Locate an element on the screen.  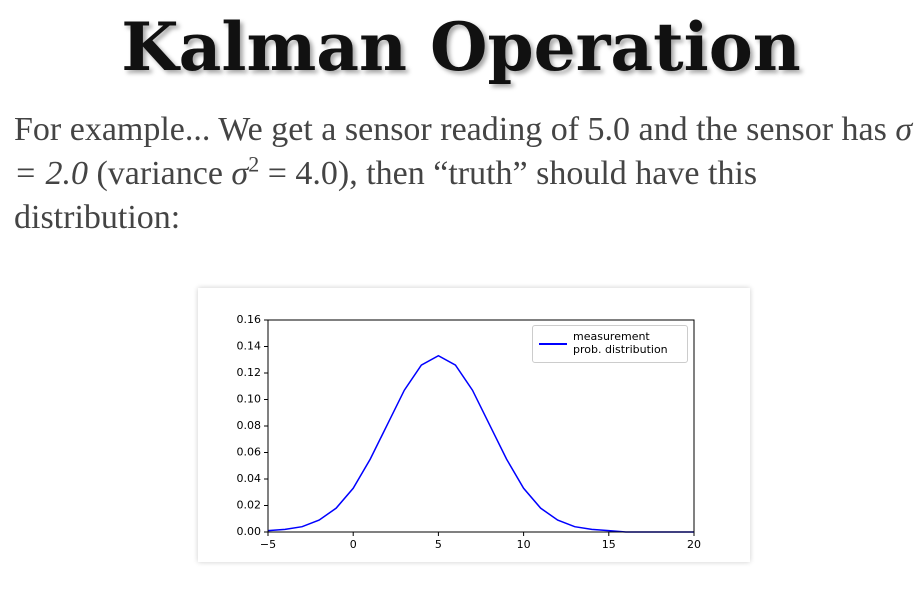
y-tick-label: 0.00 is located at coordinates (249, 531).